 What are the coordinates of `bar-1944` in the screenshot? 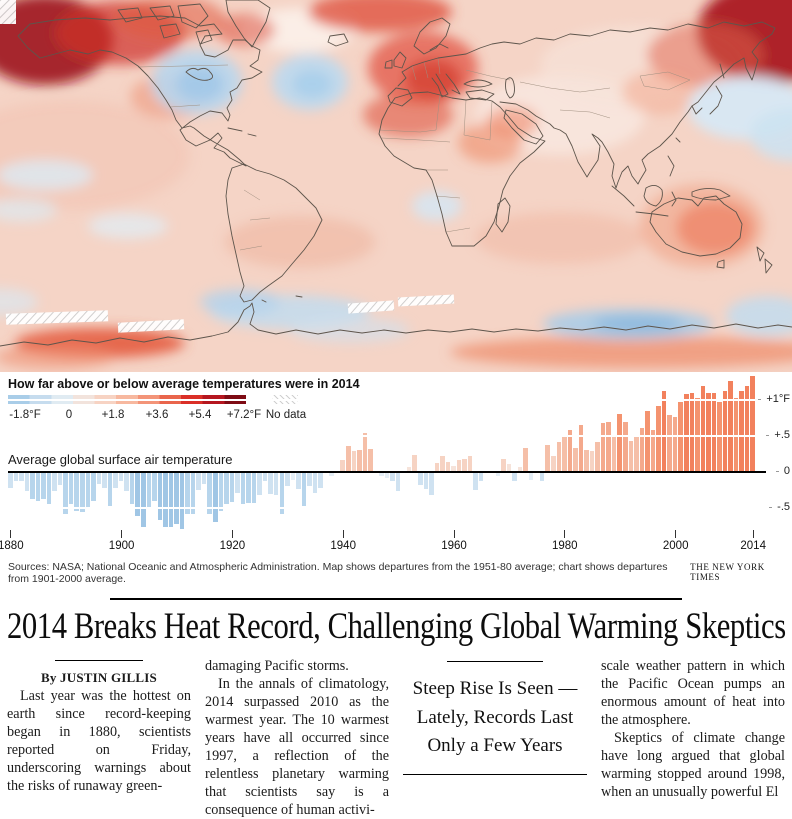 It's located at (365, 452).